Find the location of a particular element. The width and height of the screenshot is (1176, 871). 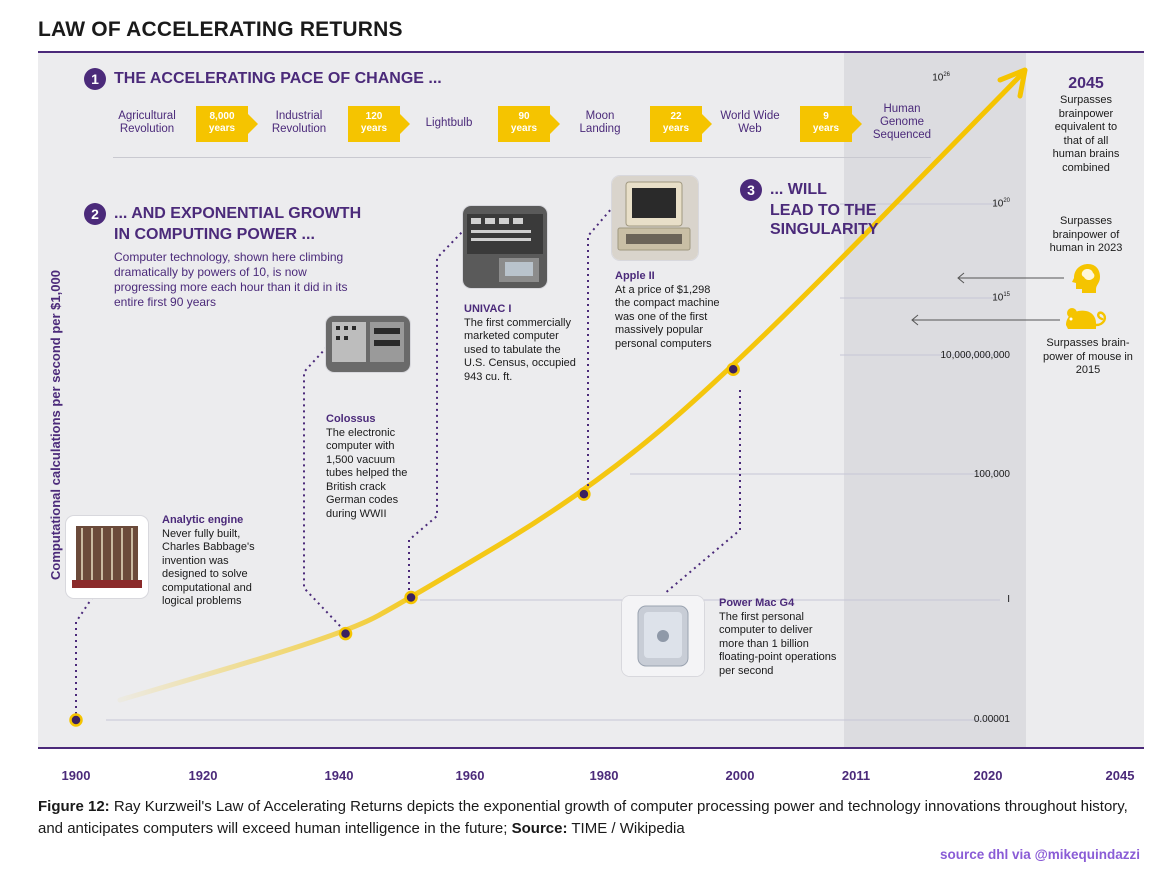

x-tick-label: 1900 is located at coordinates (76, 775).